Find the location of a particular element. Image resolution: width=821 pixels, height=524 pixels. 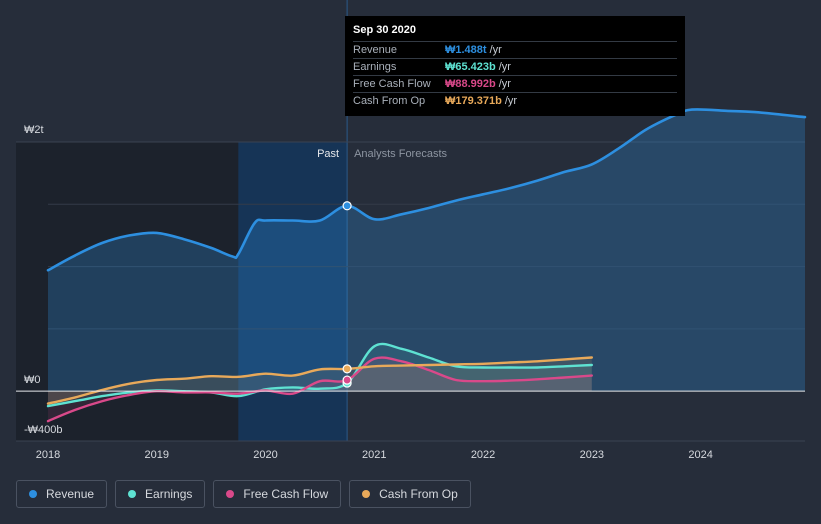

legend-item-earnings: Earnings is located at coordinates (160, 494).